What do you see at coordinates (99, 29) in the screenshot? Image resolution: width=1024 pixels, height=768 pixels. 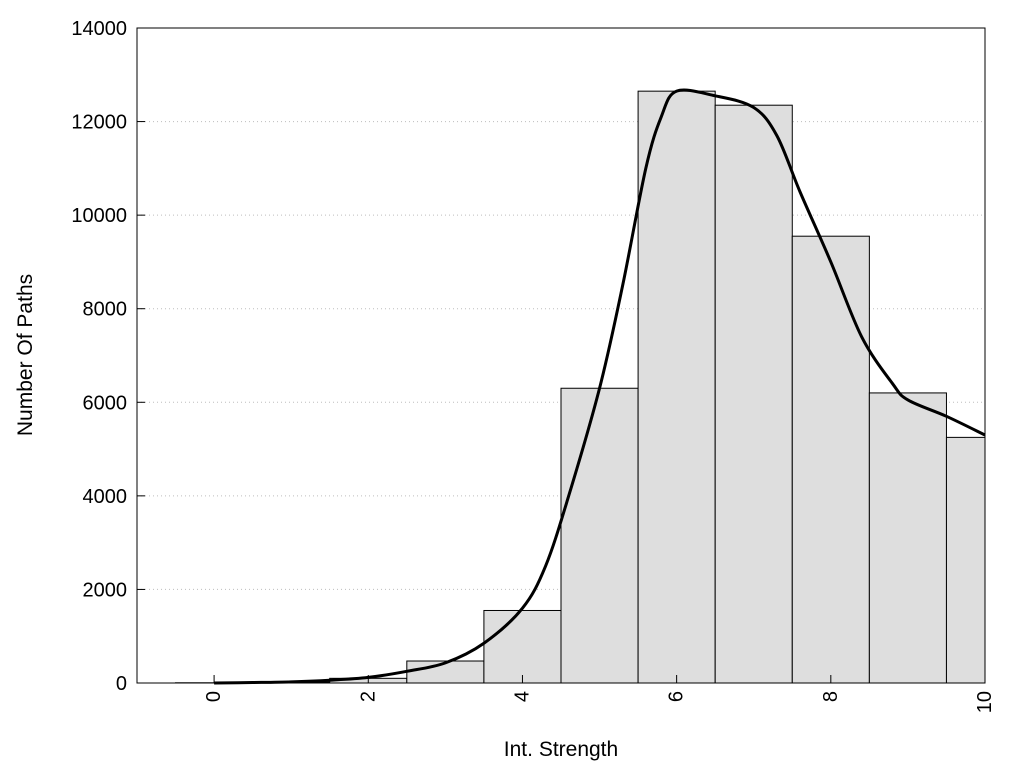 I see `y-tick-label: 14000` at bounding box center [99, 29].